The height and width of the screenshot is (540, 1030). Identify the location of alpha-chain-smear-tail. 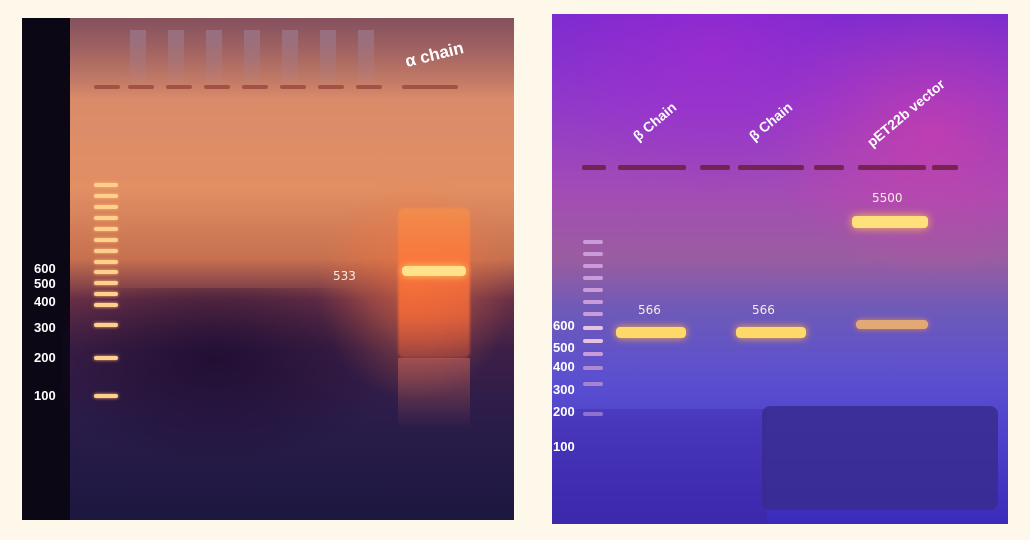
(434, 393).